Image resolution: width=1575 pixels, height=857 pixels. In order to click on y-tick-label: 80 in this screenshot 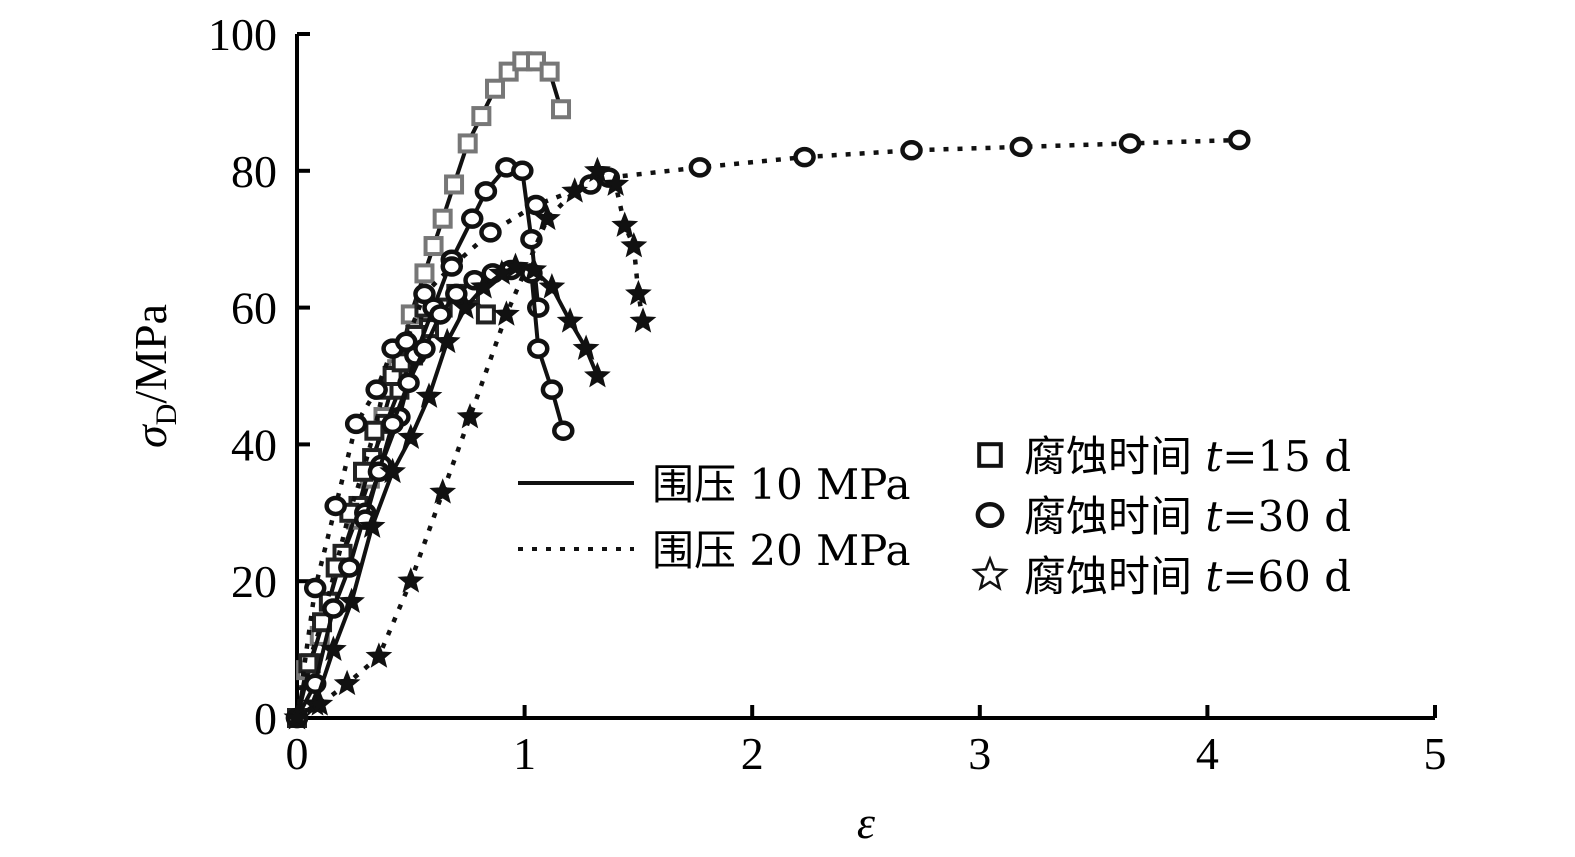, I will do `click(254, 171)`.